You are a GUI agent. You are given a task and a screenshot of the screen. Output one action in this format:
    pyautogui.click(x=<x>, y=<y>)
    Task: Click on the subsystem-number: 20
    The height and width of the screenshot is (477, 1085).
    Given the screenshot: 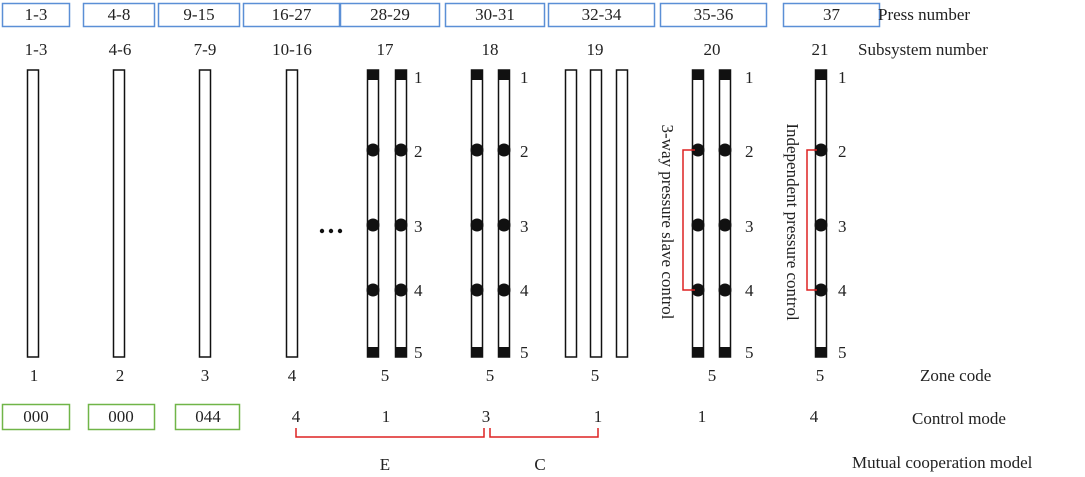 What is the action you would take?
    pyautogui.click(x=712, y=49)
    